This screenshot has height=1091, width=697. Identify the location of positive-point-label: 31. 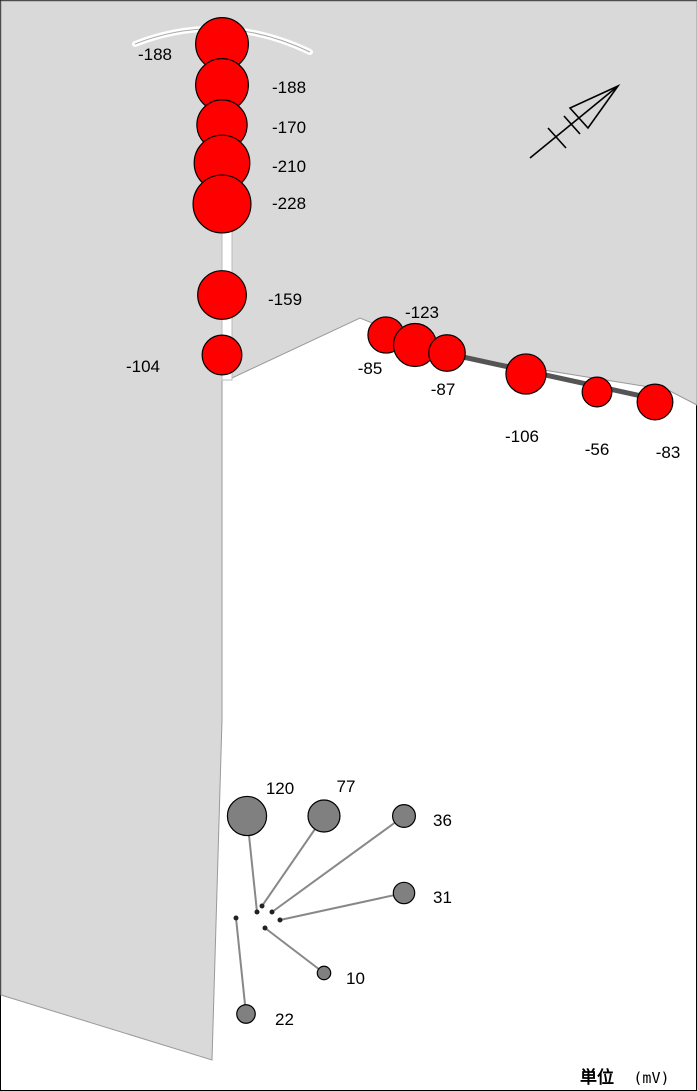
(442, 897).